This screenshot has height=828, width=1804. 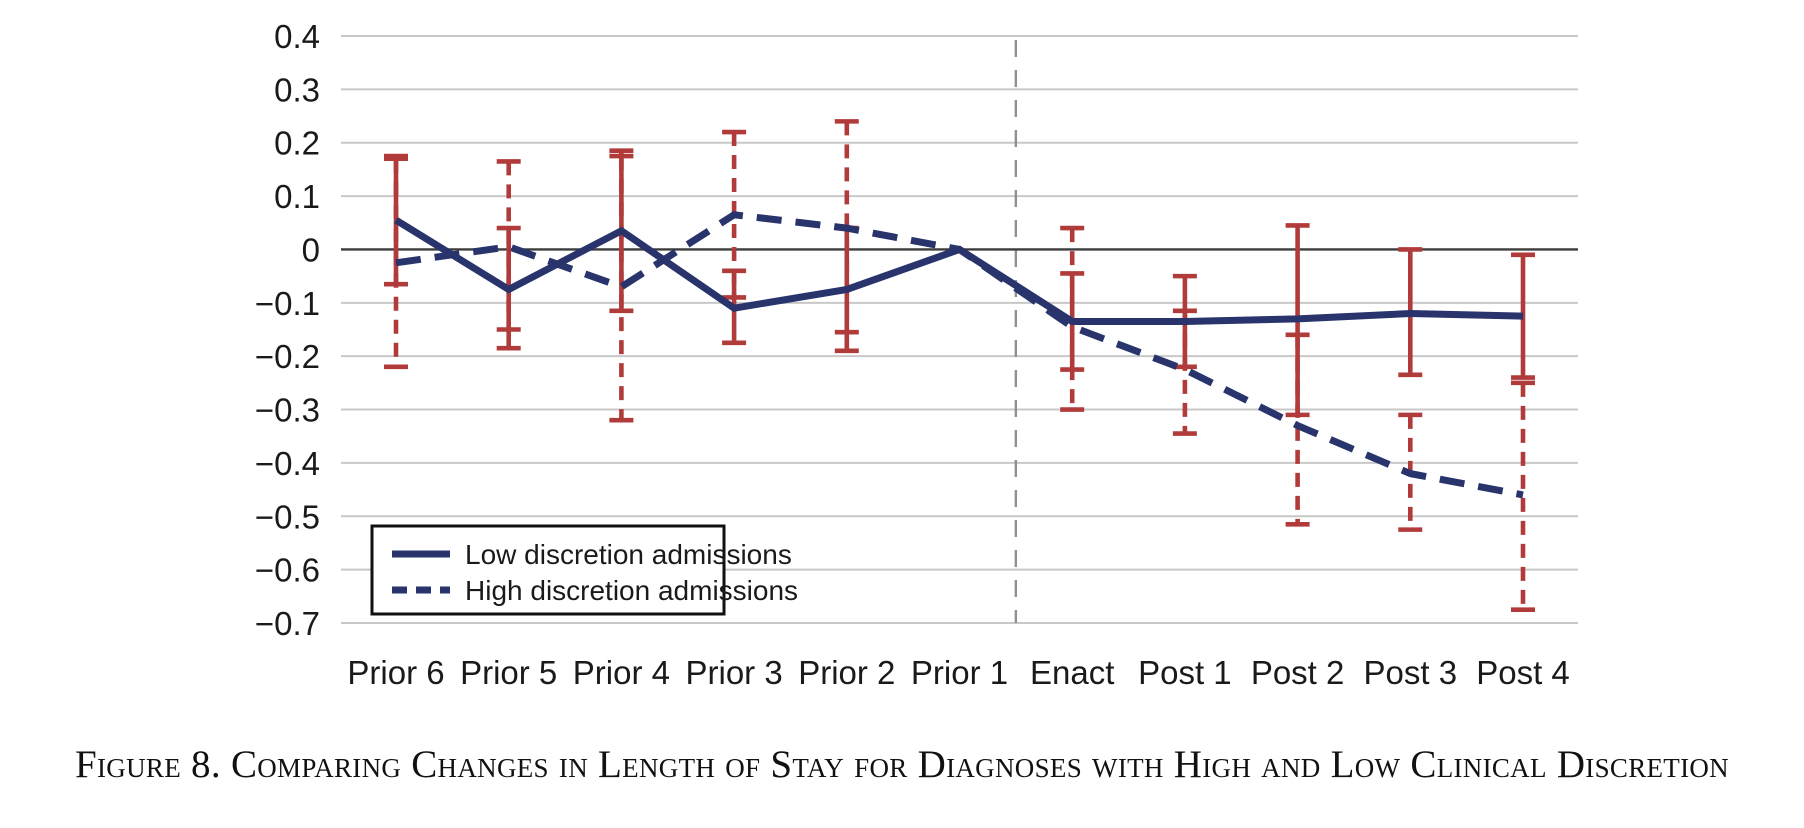 What do you see at coordinates (628, 554) in the screenshot?
I see `legend-label: Low discretion admissions` at bounding box center [628, 554].